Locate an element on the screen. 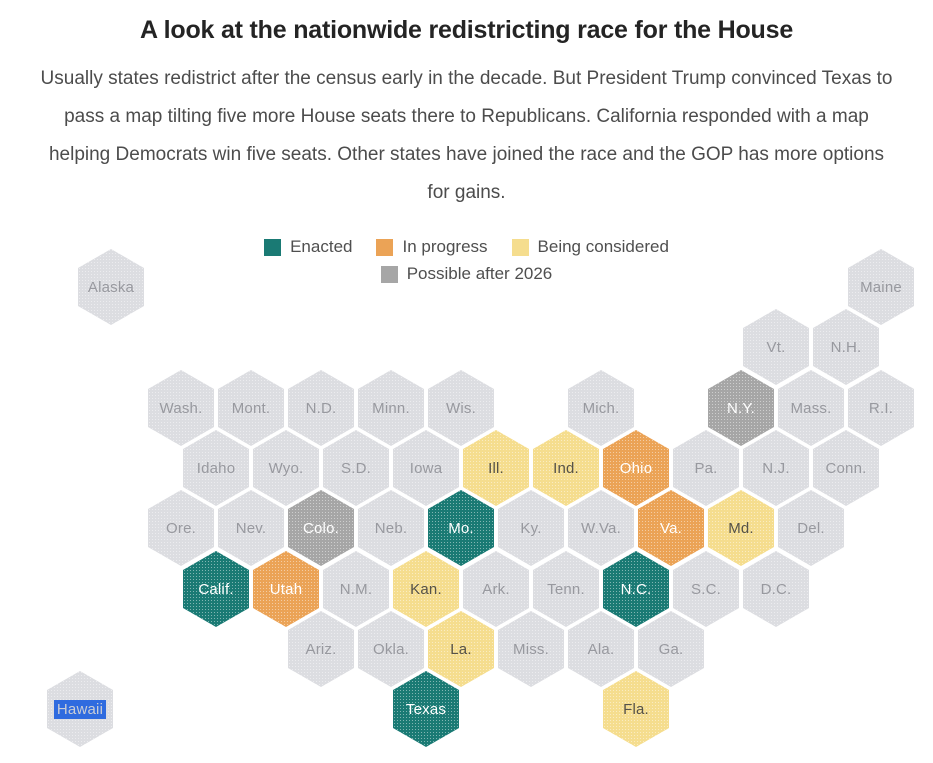  legend-item-possible: Possible after 2026 is located at coordinates (466, 274).